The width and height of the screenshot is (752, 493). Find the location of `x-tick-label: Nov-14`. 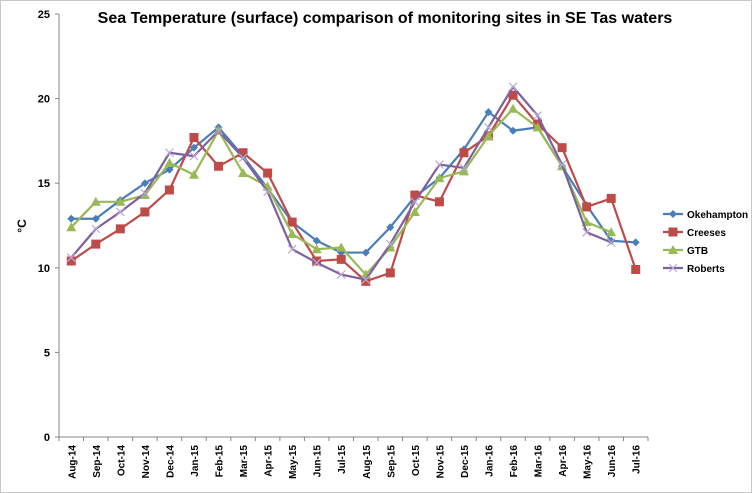

x-tick-label: Nov-14 is located at coordinates (146, 462).